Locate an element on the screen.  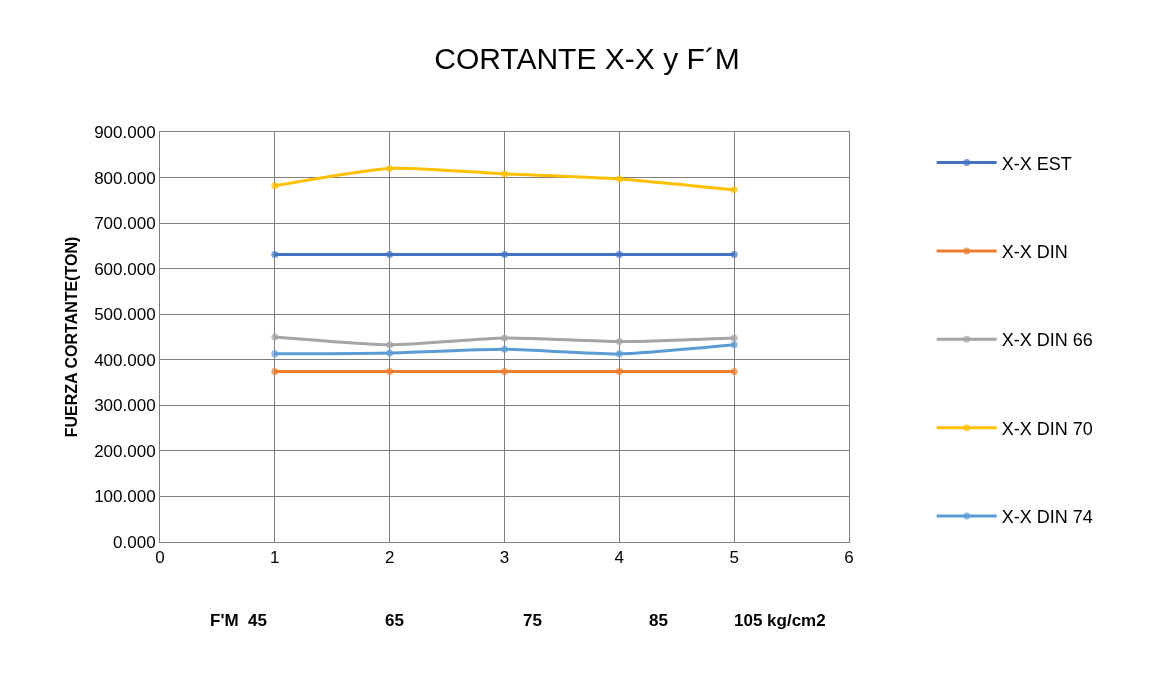
legend-label: X-X DIN 66 is located at coordinates (1047, 340).